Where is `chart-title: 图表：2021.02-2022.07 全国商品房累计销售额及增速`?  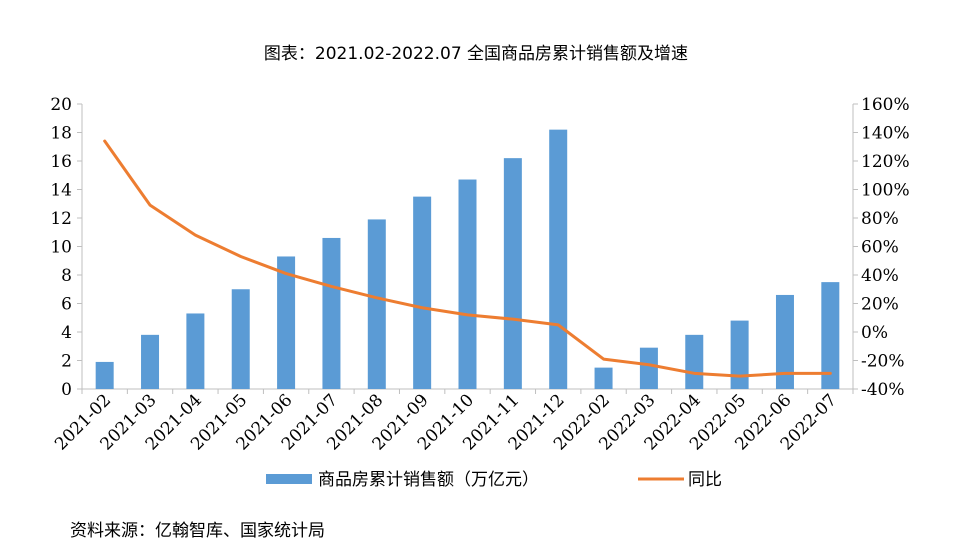 chart-title: 图表：2021.02-2022.07 全国商品房累计销售额及增速 is located at coordinates (476, 54).